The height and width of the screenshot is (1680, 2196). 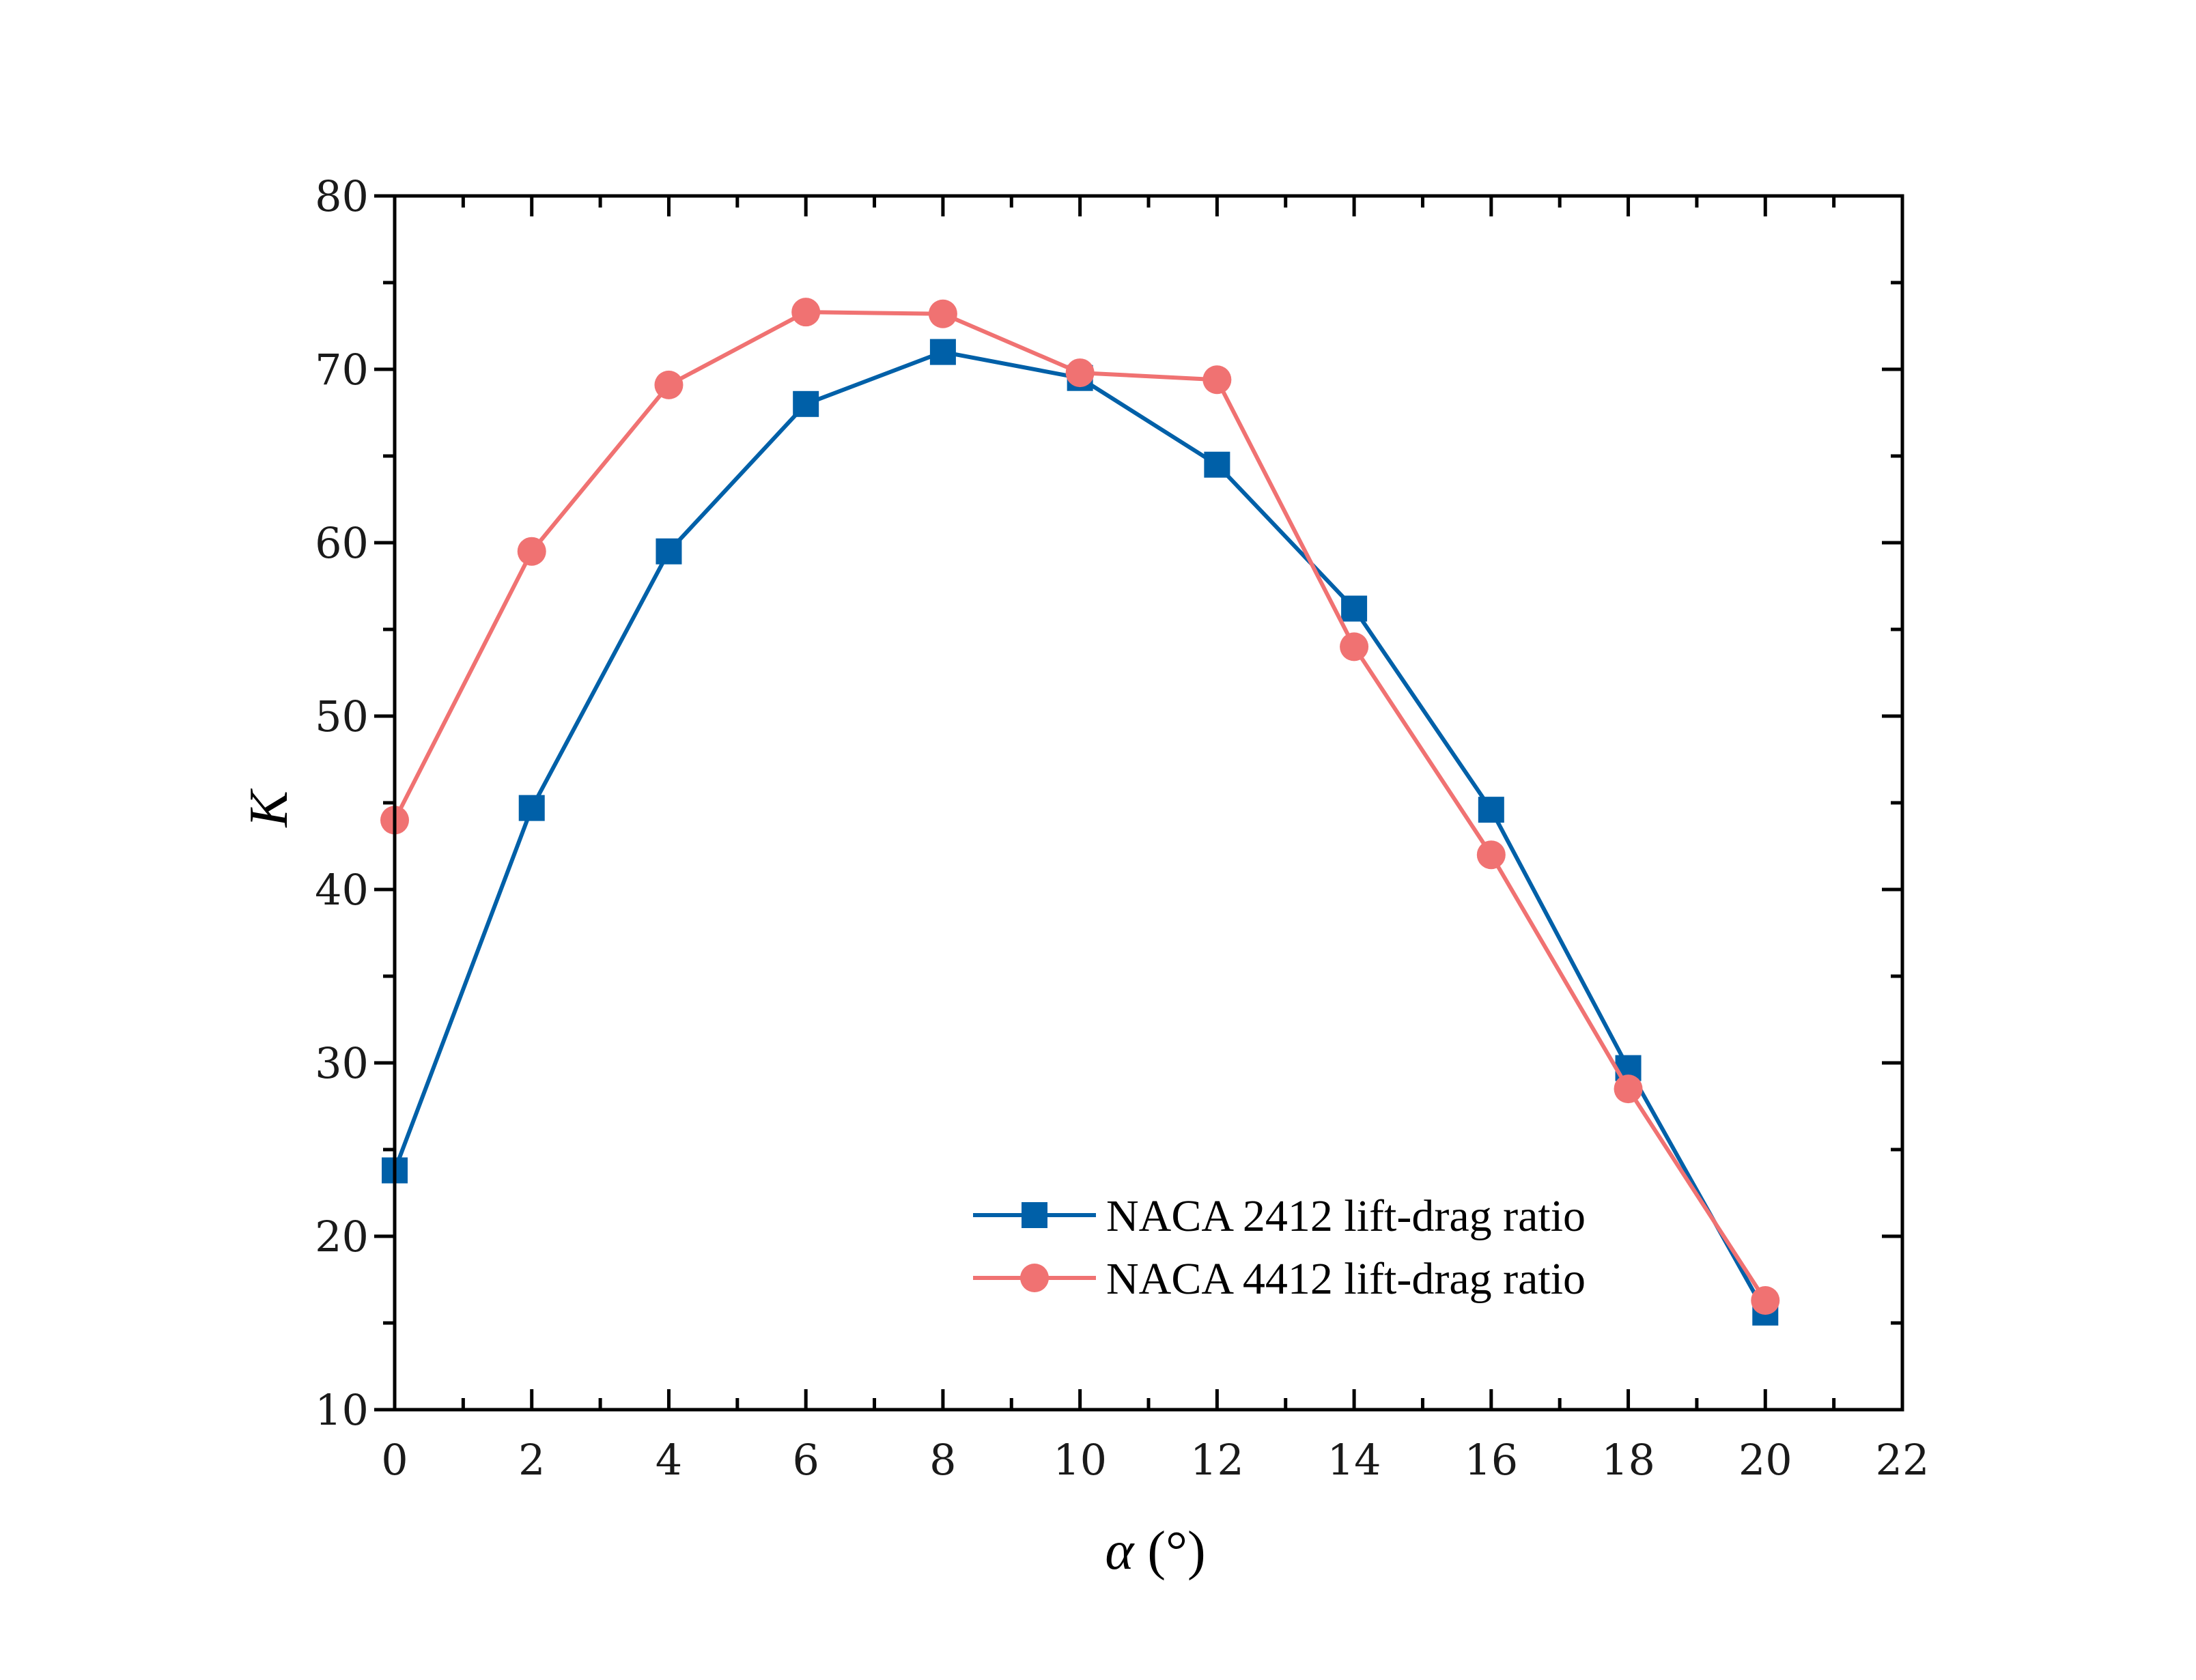 What do you see at coordinates (1354, 1460) in the screenshot?
I see `x-tick-label-14: 14` at bounding box center [1354, 1460].